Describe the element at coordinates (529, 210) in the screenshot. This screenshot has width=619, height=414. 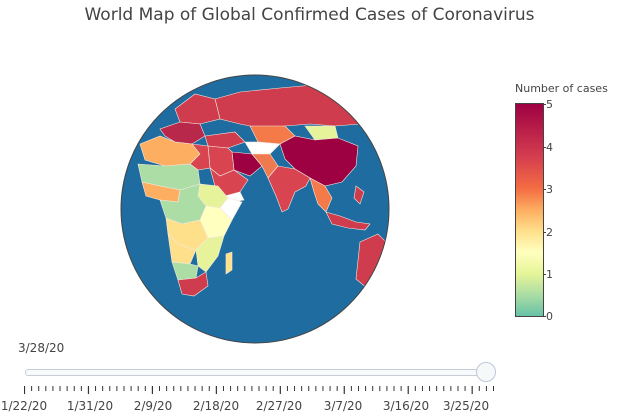
I see `colorbar-gradient` at that location.